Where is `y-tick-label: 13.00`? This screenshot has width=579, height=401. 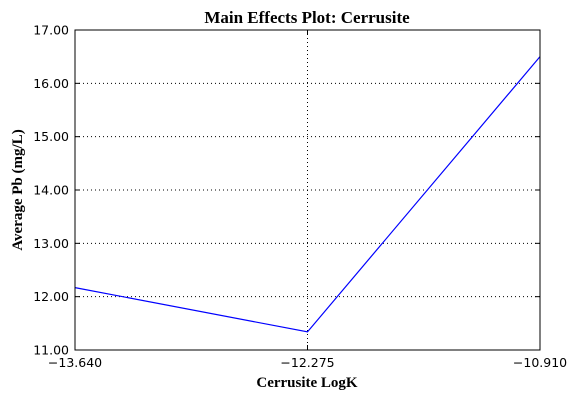 y-tick-label: 13.00 is located at coordinates (51, 243).